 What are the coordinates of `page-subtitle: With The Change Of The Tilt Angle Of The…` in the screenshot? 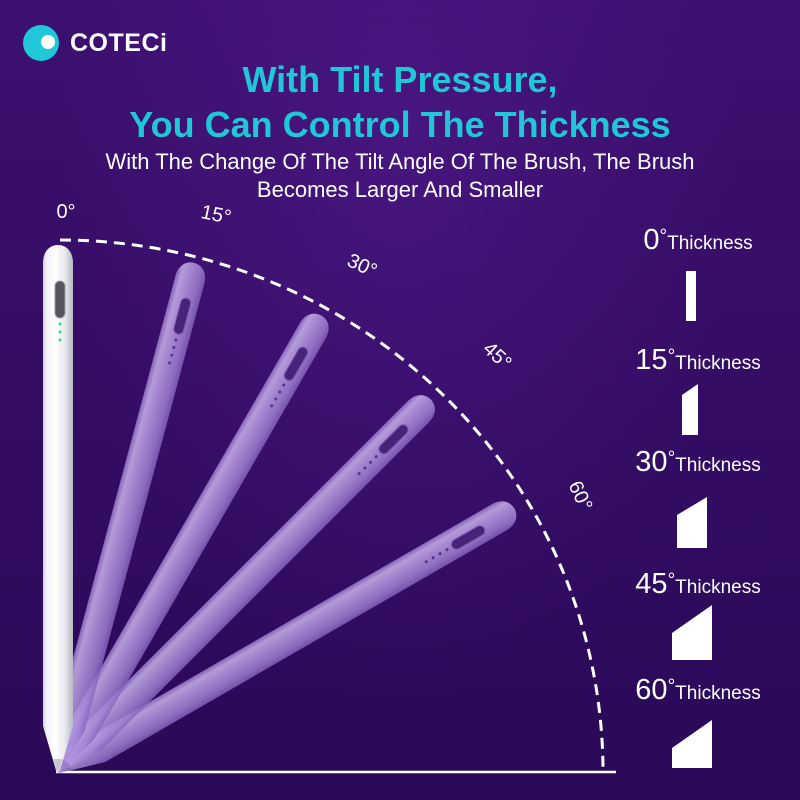 It's located at (400, 176).